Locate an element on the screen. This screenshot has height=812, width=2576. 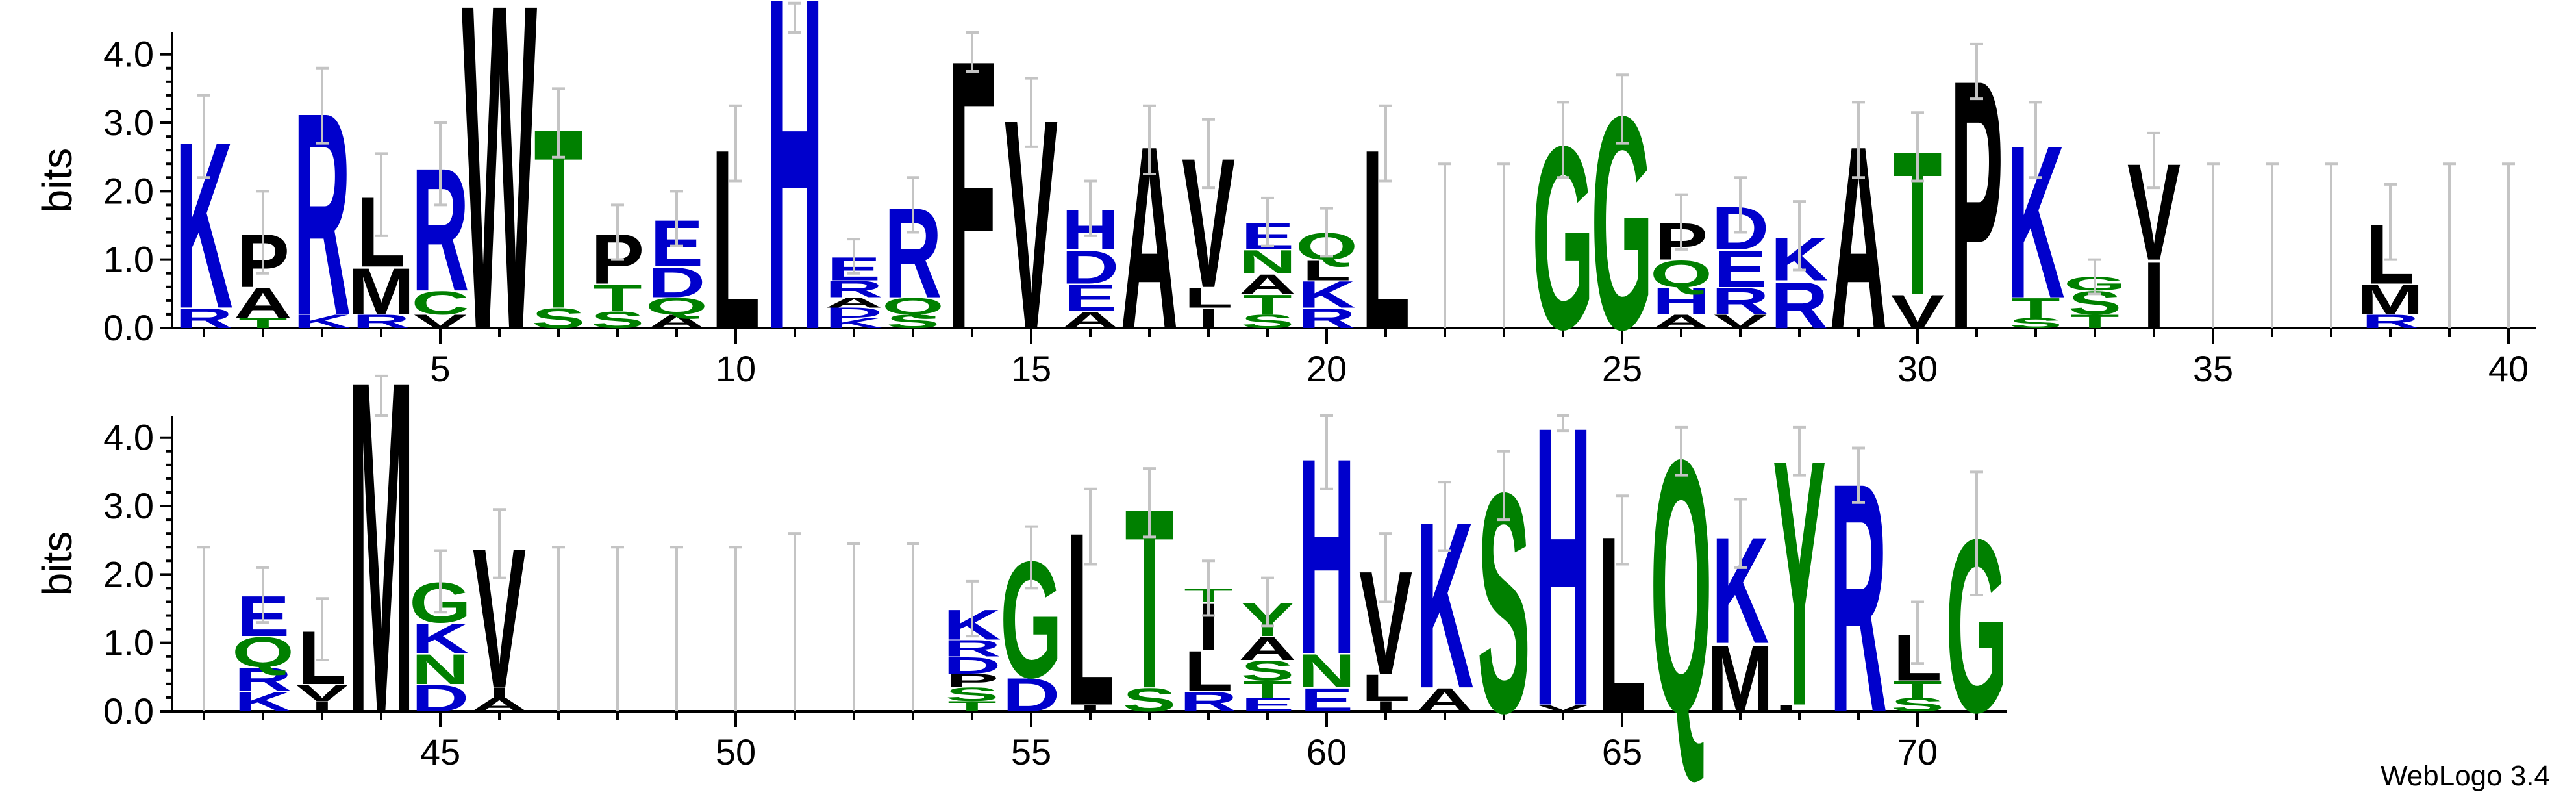
x-tick-label: 45 is located at coordinates (440, 751).